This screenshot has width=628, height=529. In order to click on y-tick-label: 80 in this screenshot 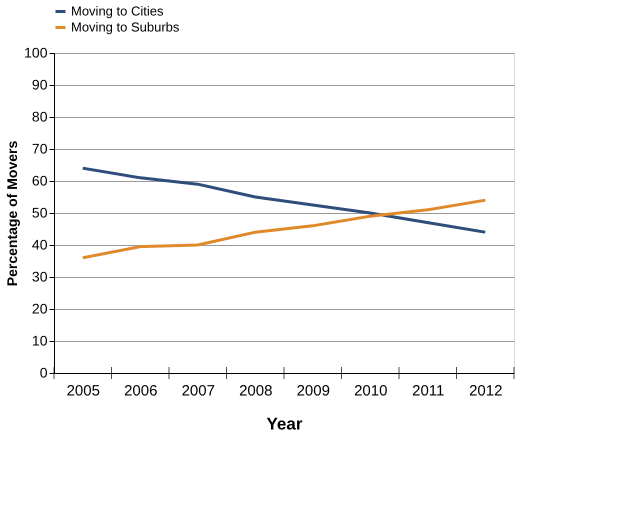, I will do `click(40, 116)`.